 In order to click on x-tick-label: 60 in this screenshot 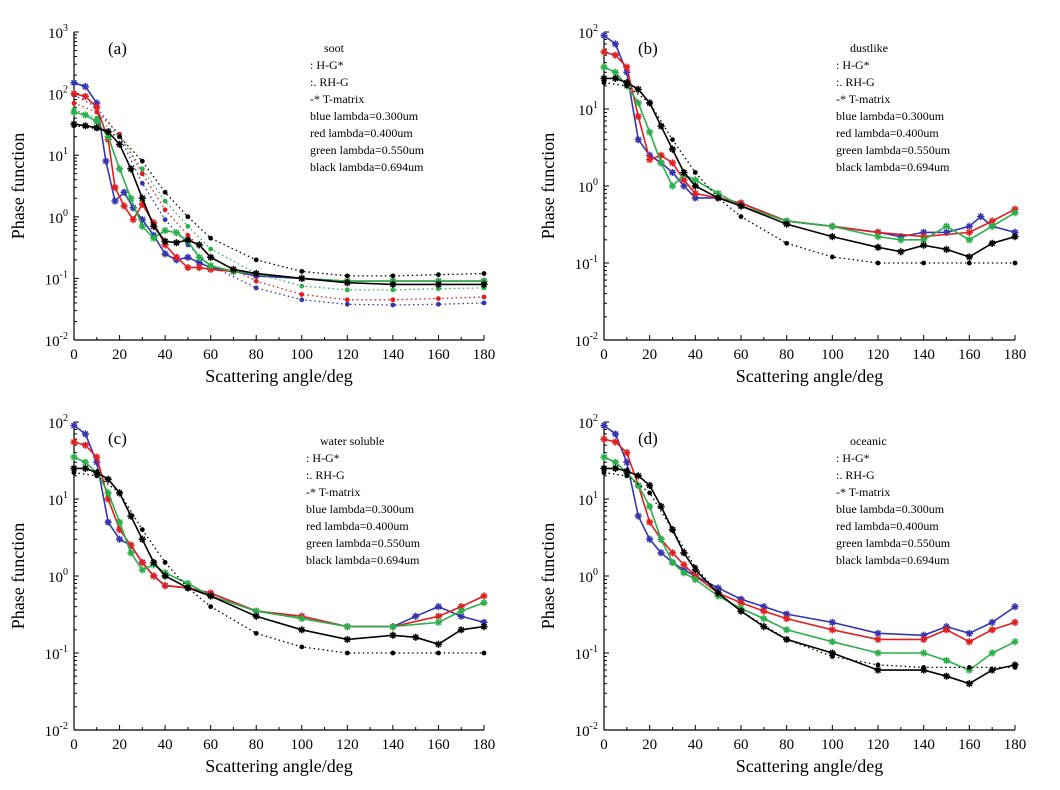, I will do `click(210, 745)`.